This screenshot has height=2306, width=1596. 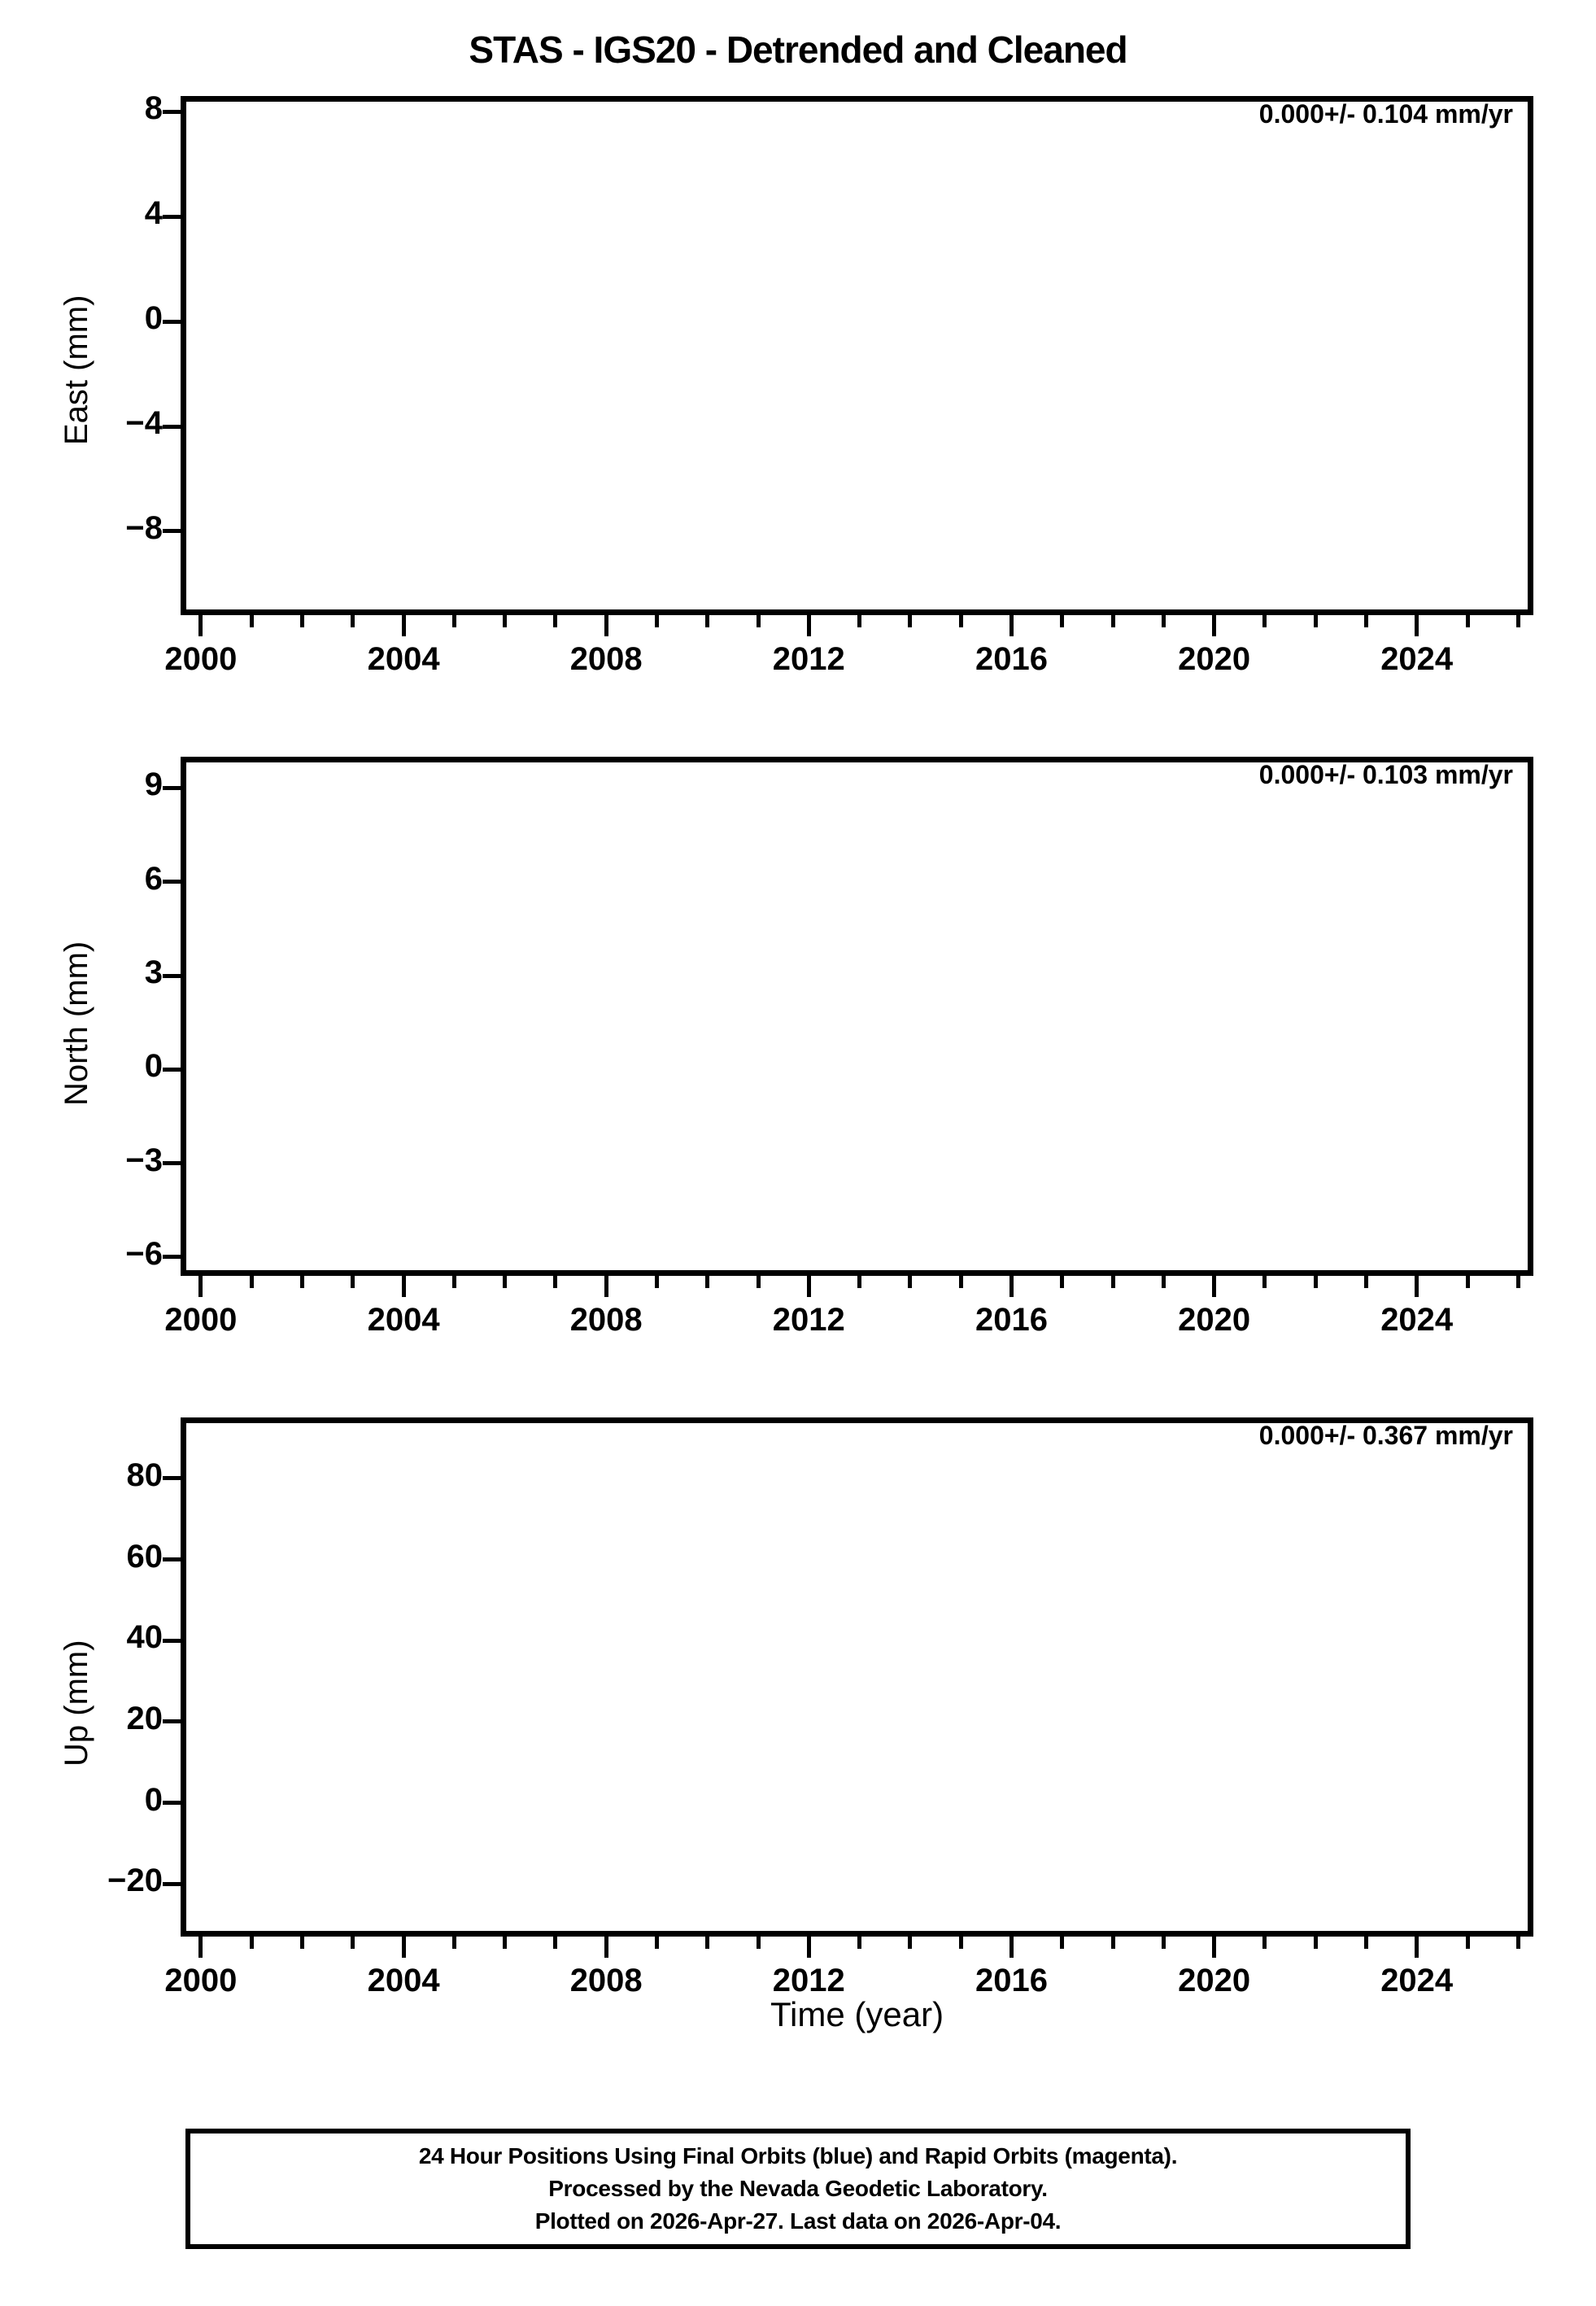 I want to click on x-tick-mark-up-2021, so click(x=1264, y=1943).